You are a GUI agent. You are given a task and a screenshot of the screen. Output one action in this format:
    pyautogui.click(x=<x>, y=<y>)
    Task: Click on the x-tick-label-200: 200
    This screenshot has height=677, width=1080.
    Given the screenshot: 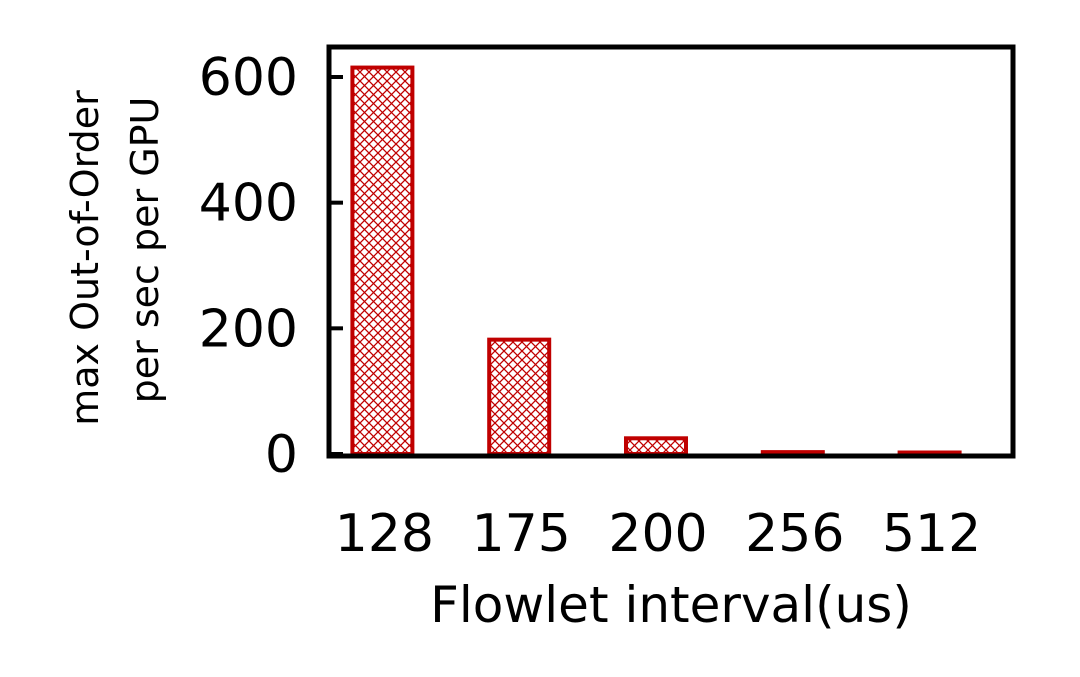 What is the action you would take?
    pyautogui.click(x=657, y=534)
    